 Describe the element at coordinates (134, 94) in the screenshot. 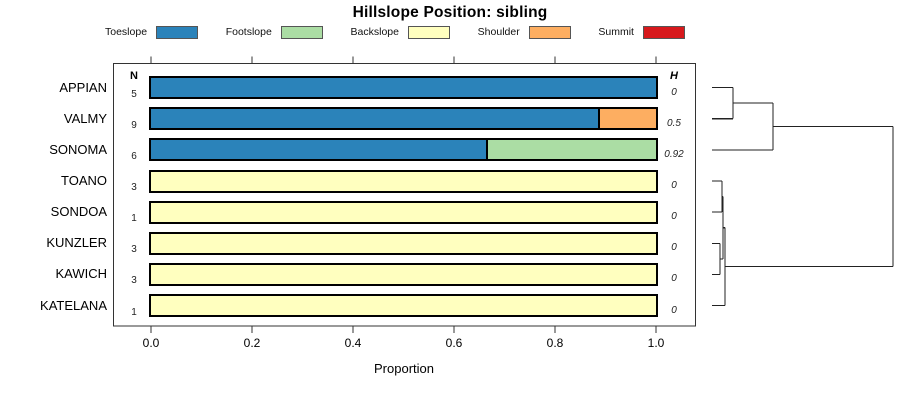

I see `n-value: 5` at that location.